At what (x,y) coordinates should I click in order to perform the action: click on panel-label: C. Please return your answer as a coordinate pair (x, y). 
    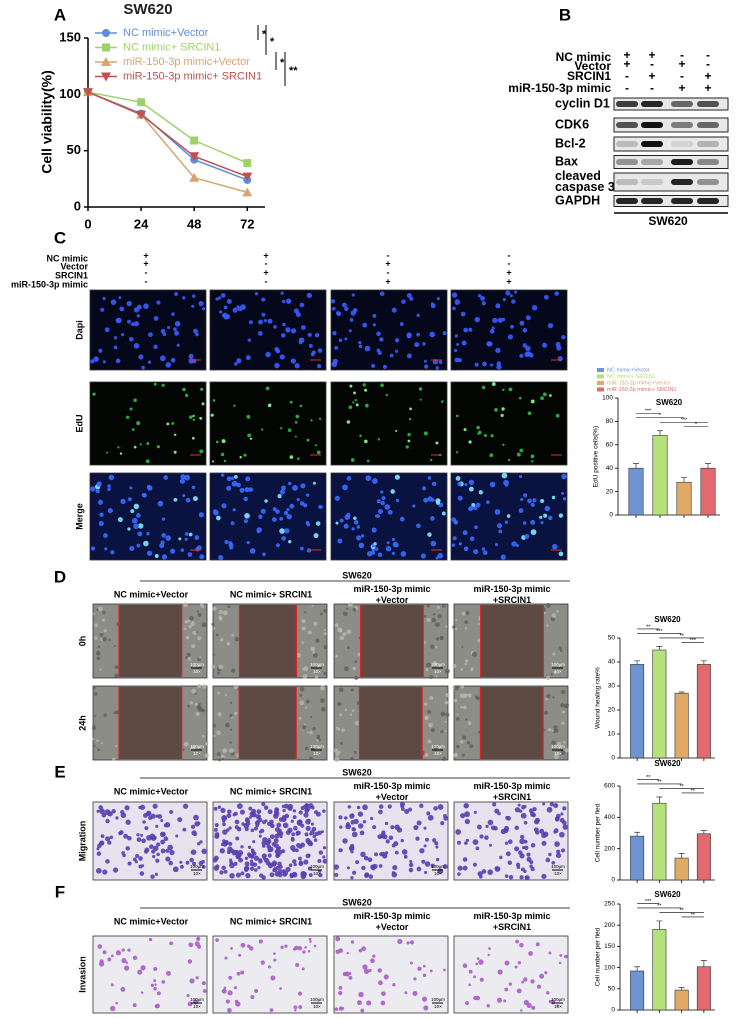
    Looking at the image, I should click on (60, 237).